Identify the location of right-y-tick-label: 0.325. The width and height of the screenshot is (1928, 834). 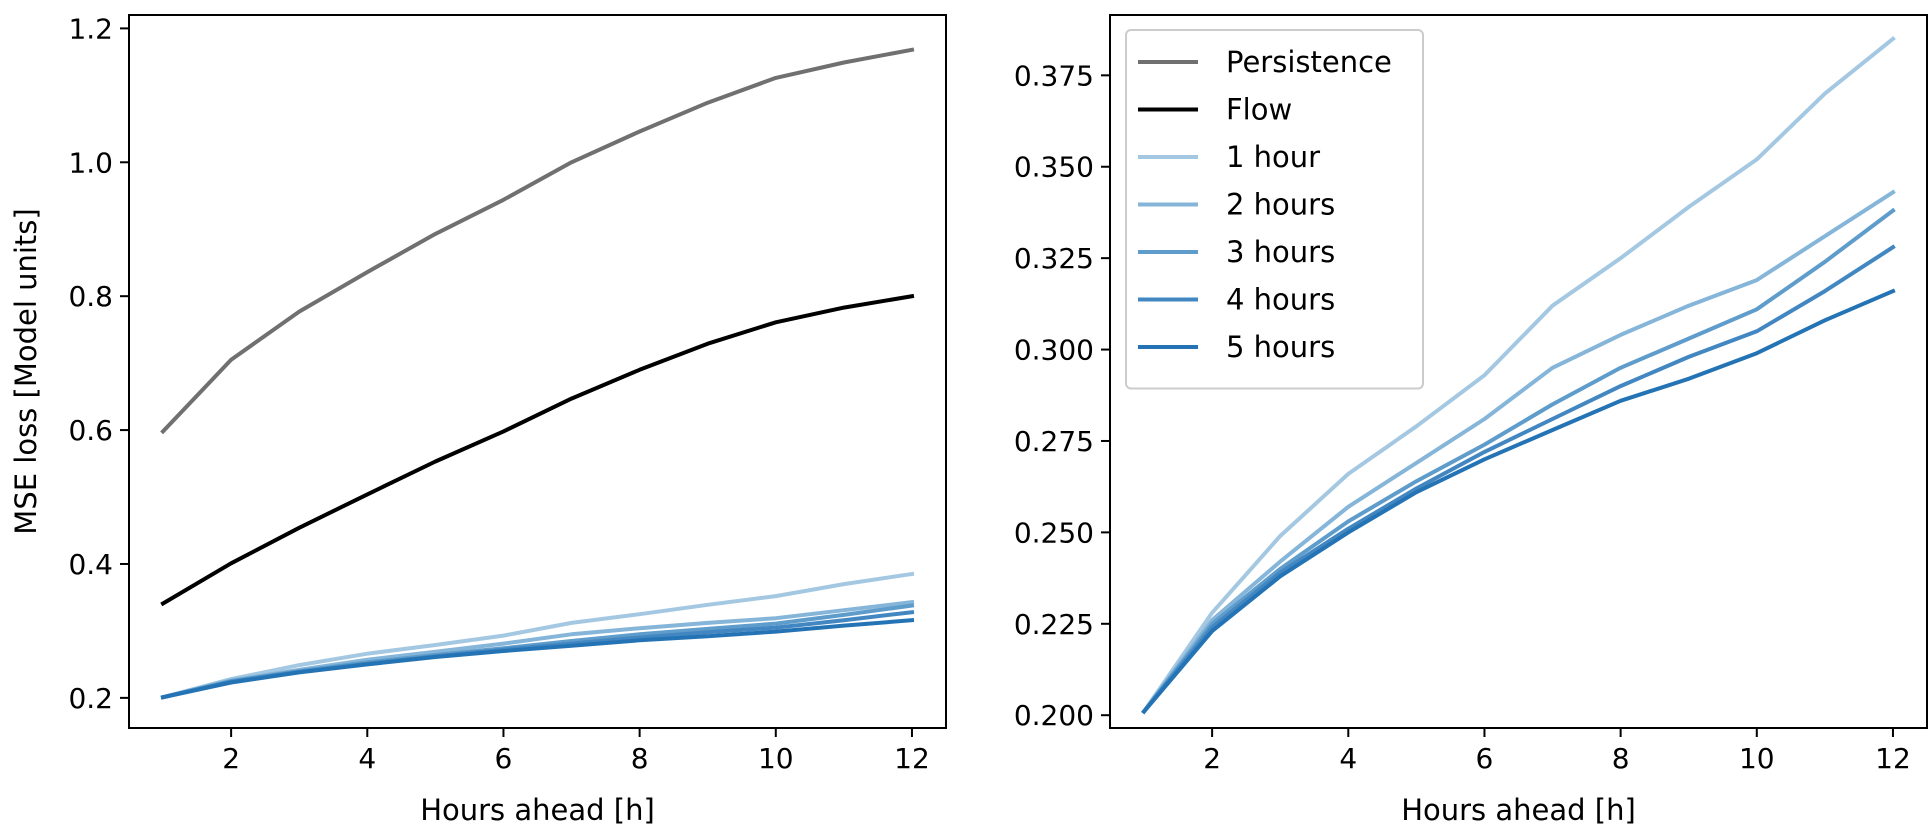
(1054, 258).